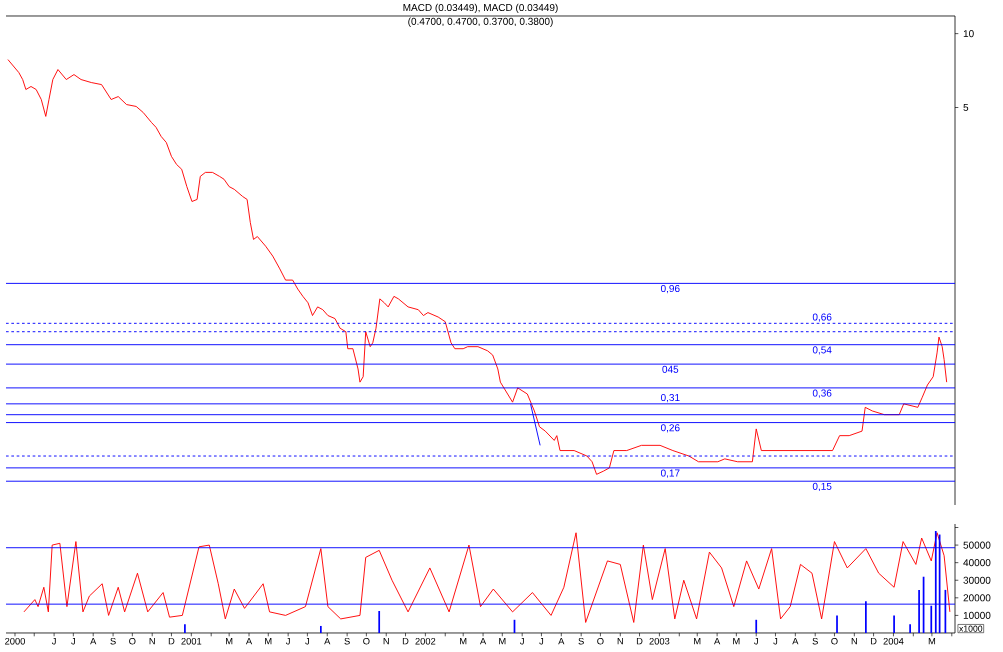  I want to click on ref-line-label: 0,17, so click(670, 473).